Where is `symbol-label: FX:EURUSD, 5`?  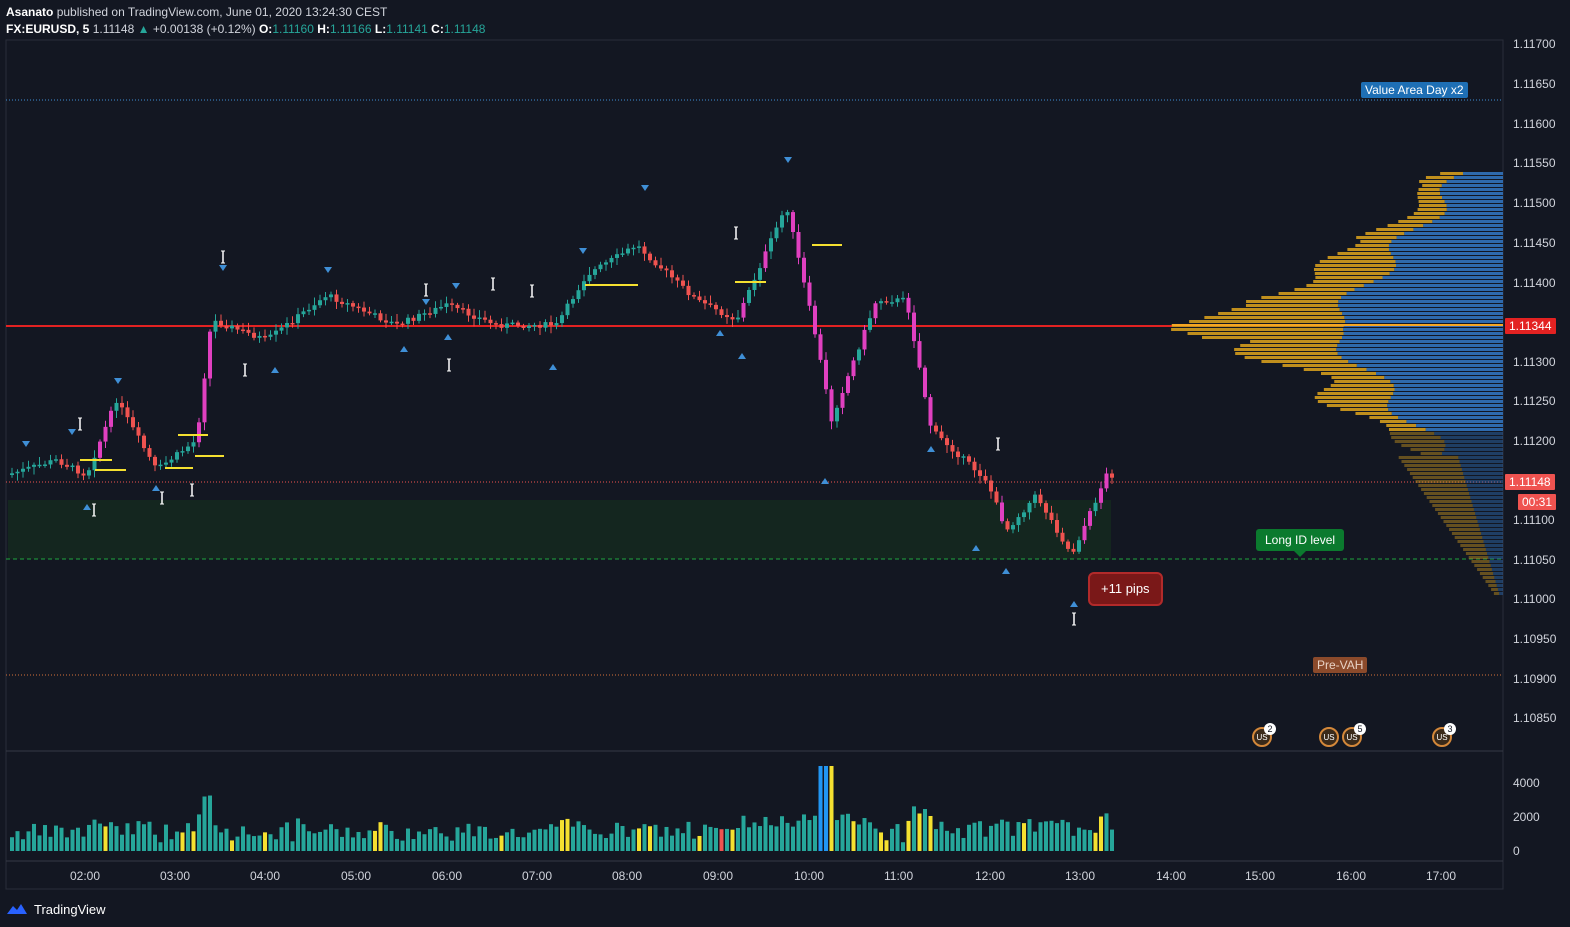
symbol-label: FX:EURUSD, 5 is located at coordinates (48, 29).